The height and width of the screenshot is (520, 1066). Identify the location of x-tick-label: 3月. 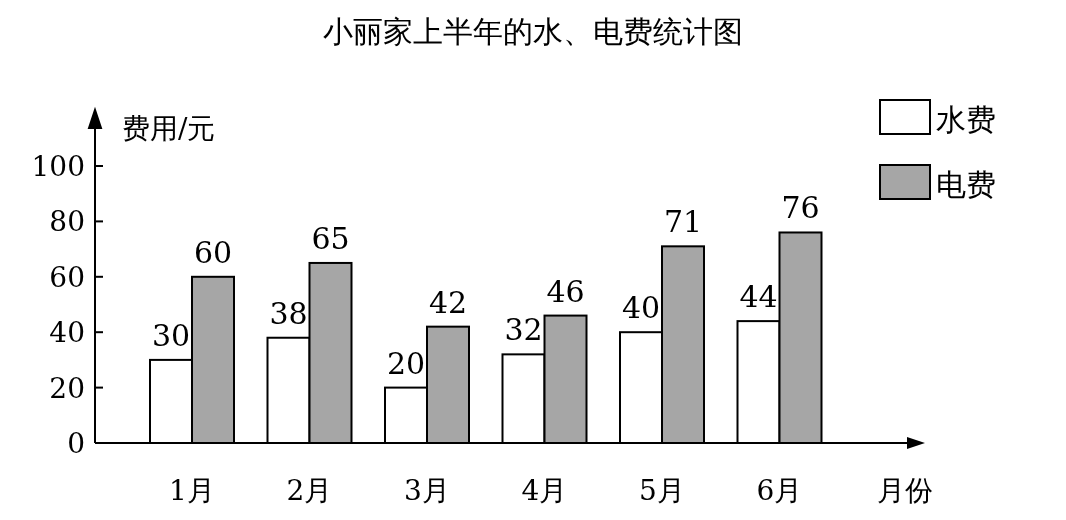
(427, 490).